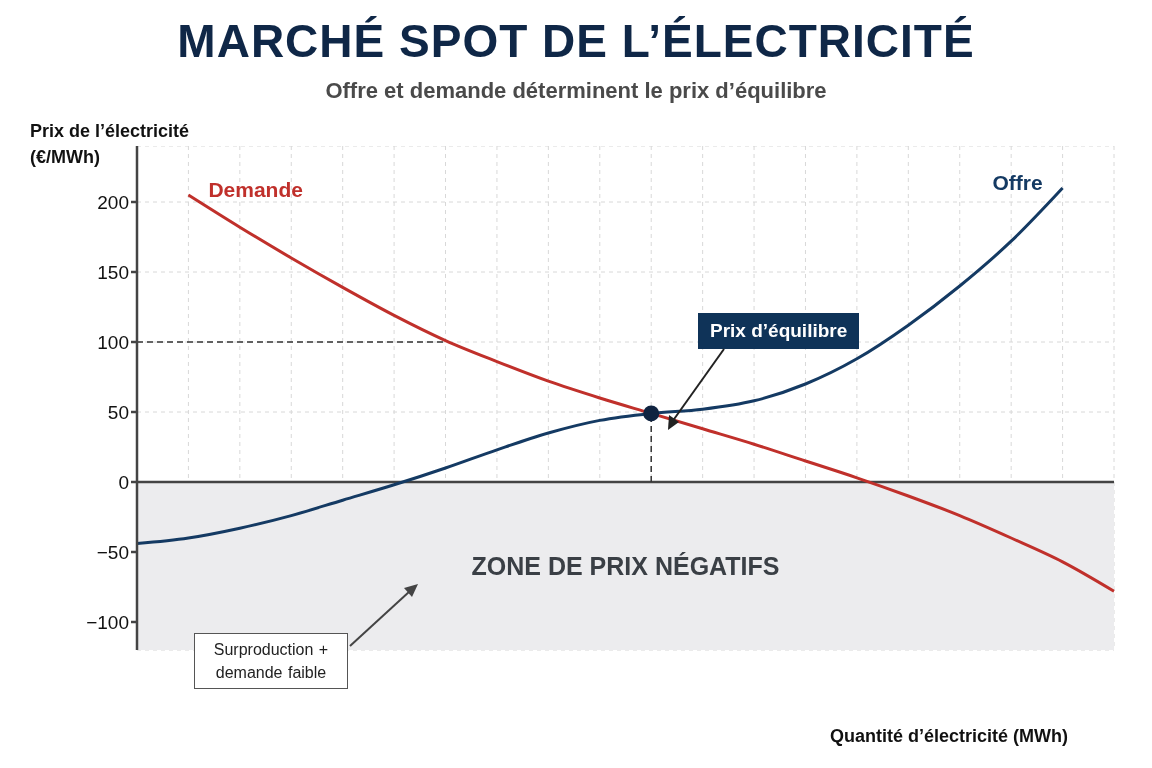 The height and width of the screenshot is (768, 1152). Describe the element at coordinates (779, 331) in the screenshot. I see `annotation: Prix d’équilibre` at that location.